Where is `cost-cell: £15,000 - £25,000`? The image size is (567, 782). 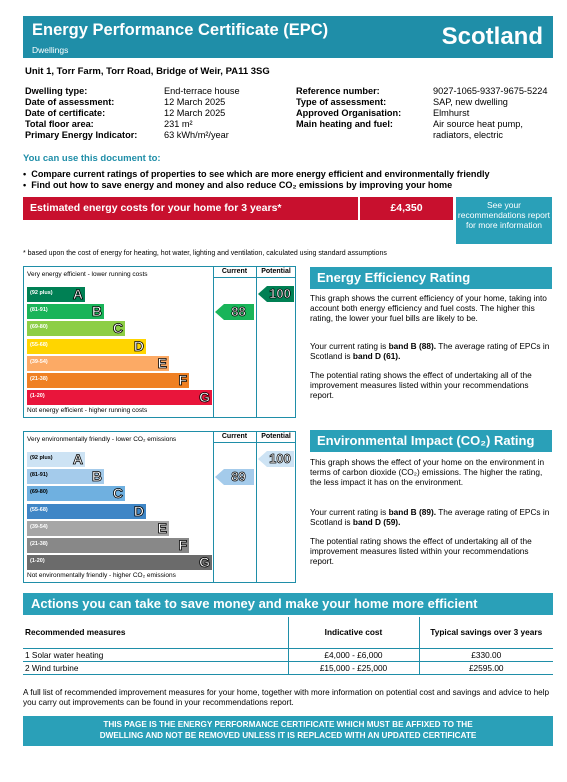 cost-cell: £15,000 - £25,000 is located at coordinates (353, 668).